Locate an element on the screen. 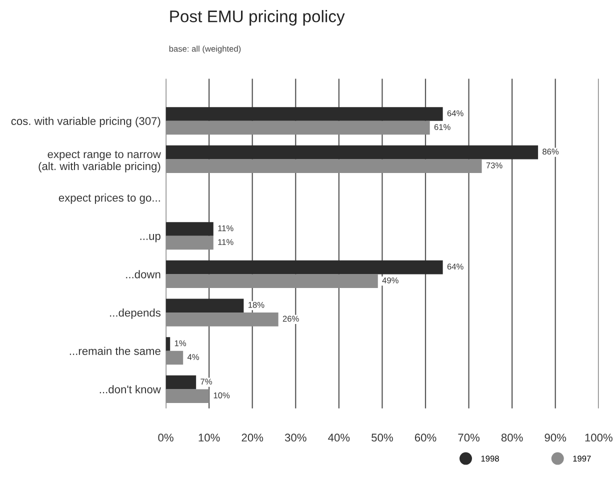 The image size is (614, 492). data-label: 10% is located at coordinates (222, 395).